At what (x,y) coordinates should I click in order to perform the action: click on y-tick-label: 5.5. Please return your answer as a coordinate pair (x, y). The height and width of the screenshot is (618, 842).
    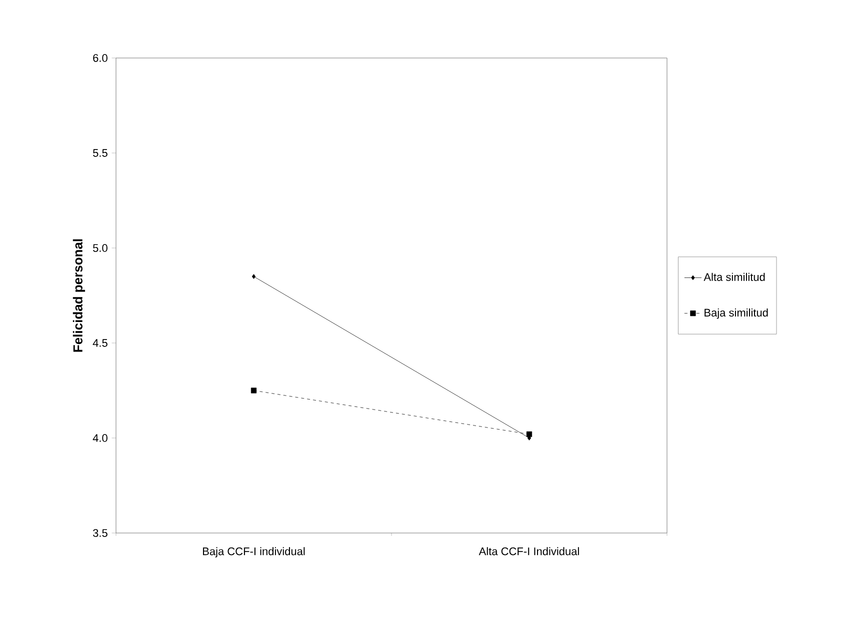
    Looking at the image, I should click on (100, 153).